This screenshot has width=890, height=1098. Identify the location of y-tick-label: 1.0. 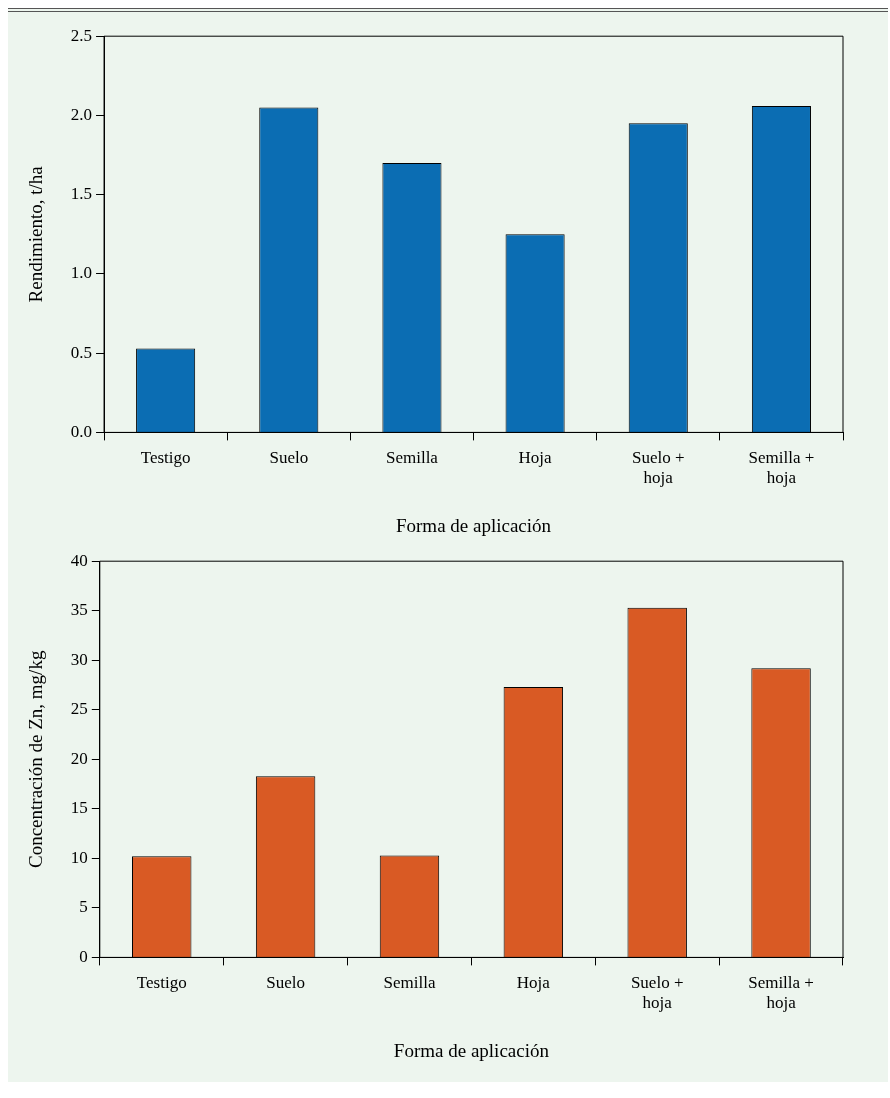
(81, 273).